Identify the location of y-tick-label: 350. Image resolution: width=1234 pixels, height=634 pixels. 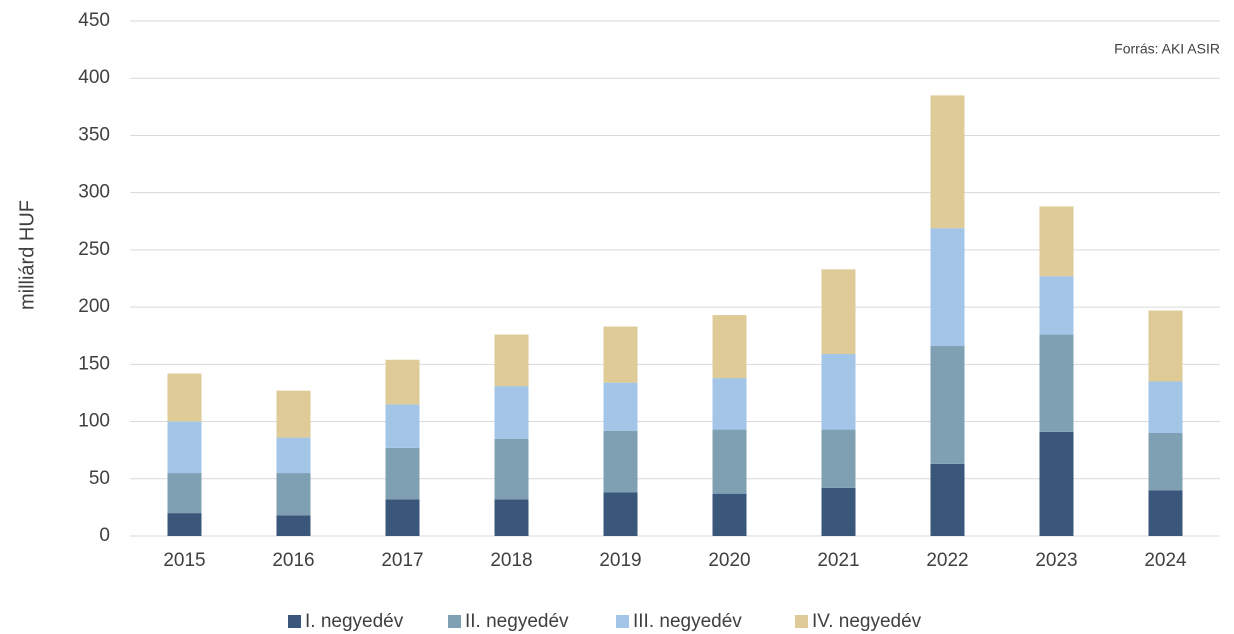
(94, 134).